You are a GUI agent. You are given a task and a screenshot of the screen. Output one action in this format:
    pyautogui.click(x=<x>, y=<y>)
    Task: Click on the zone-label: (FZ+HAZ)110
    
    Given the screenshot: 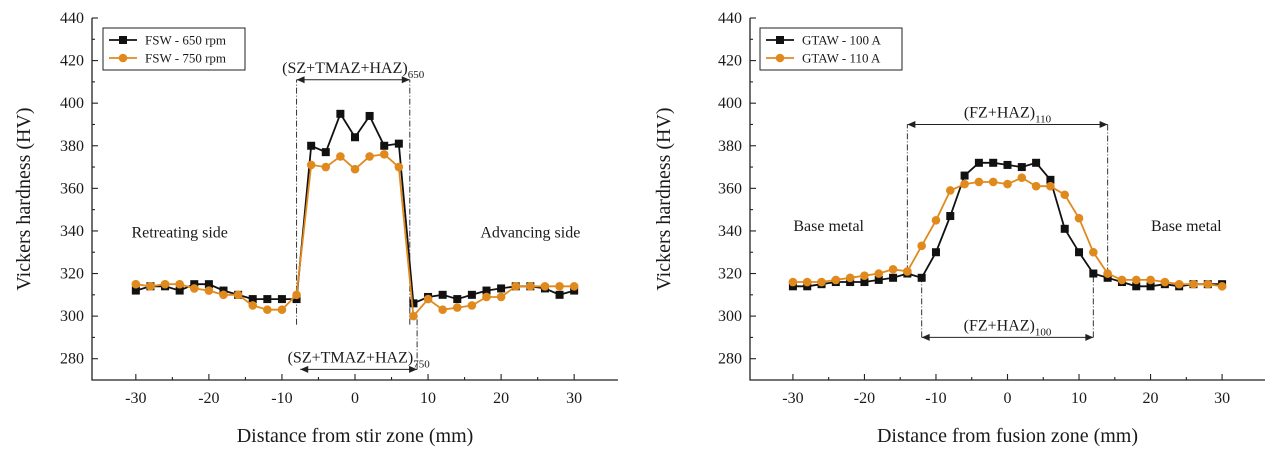 What is the action you would take?
    pyautogui.click(x=1008, y=114)
    